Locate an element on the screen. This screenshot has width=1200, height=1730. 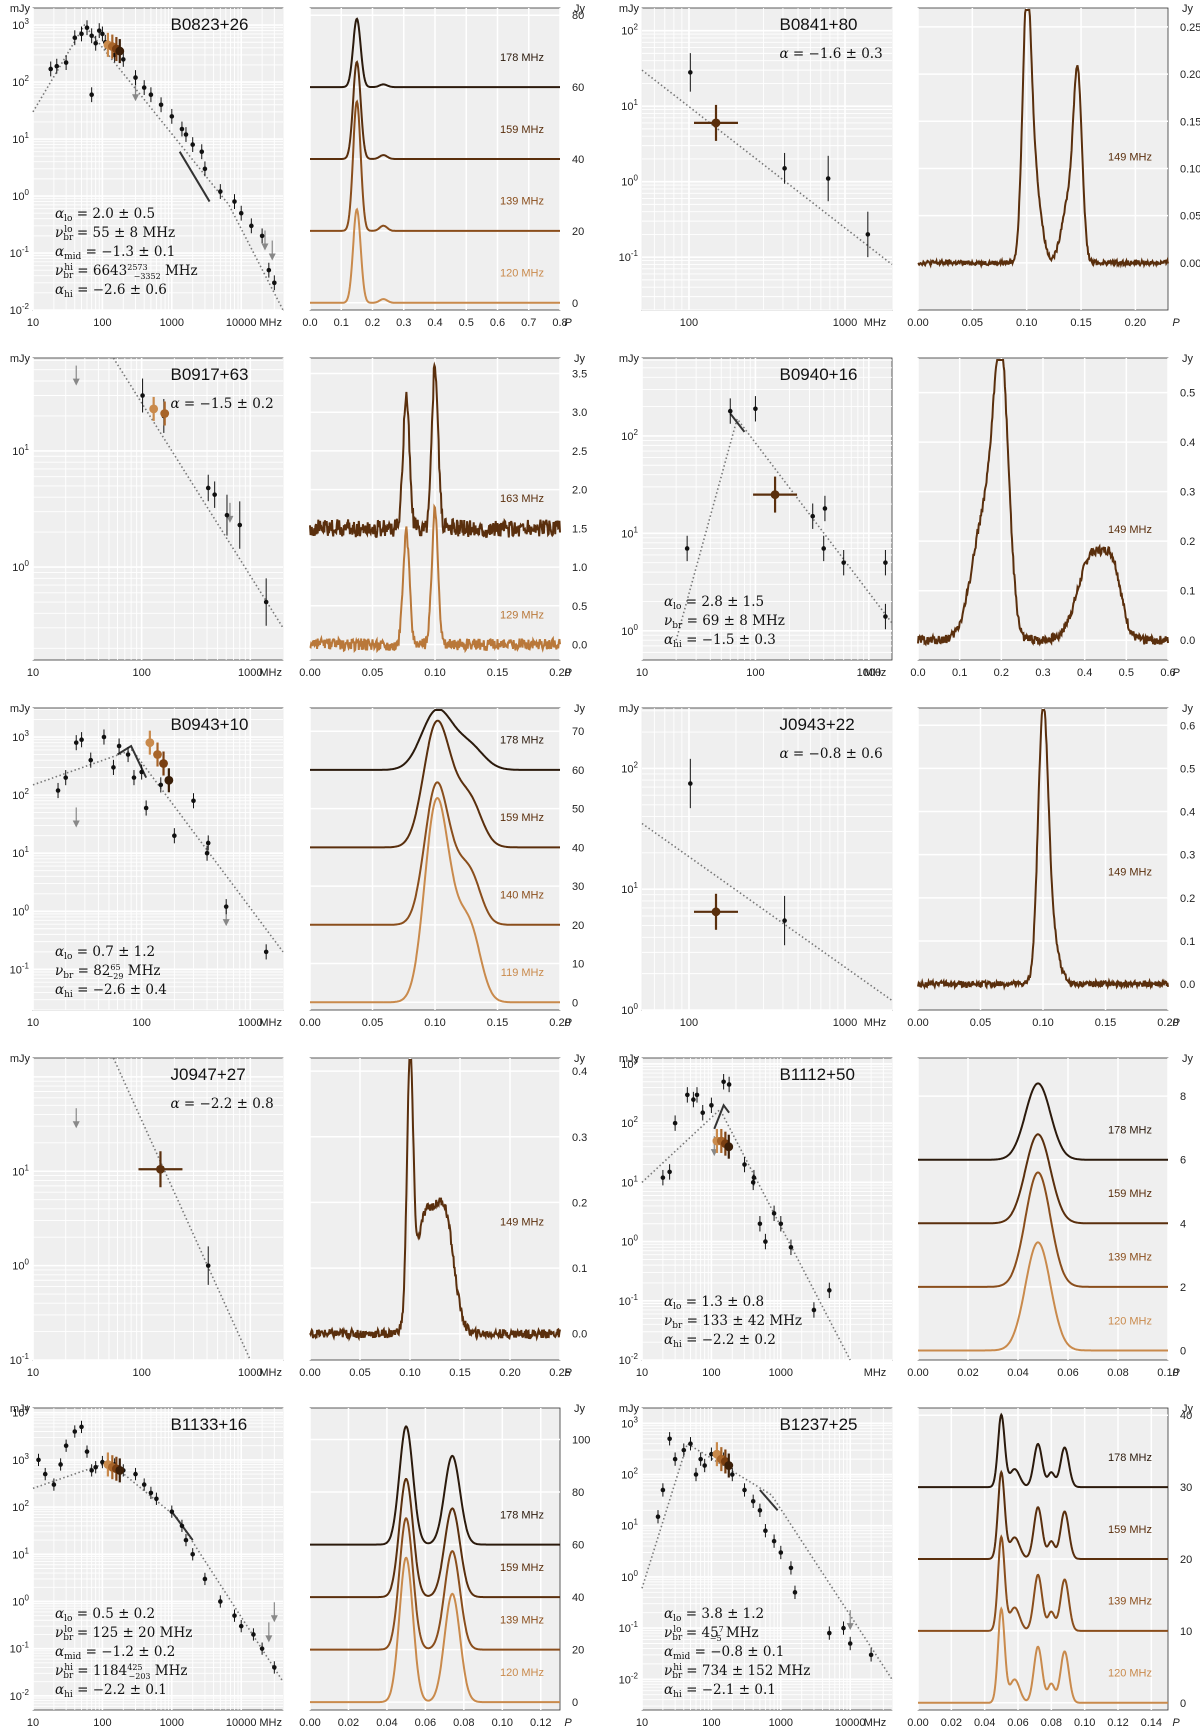
frequency-label: 159 MHz is located at coordinates (1130, 1530).